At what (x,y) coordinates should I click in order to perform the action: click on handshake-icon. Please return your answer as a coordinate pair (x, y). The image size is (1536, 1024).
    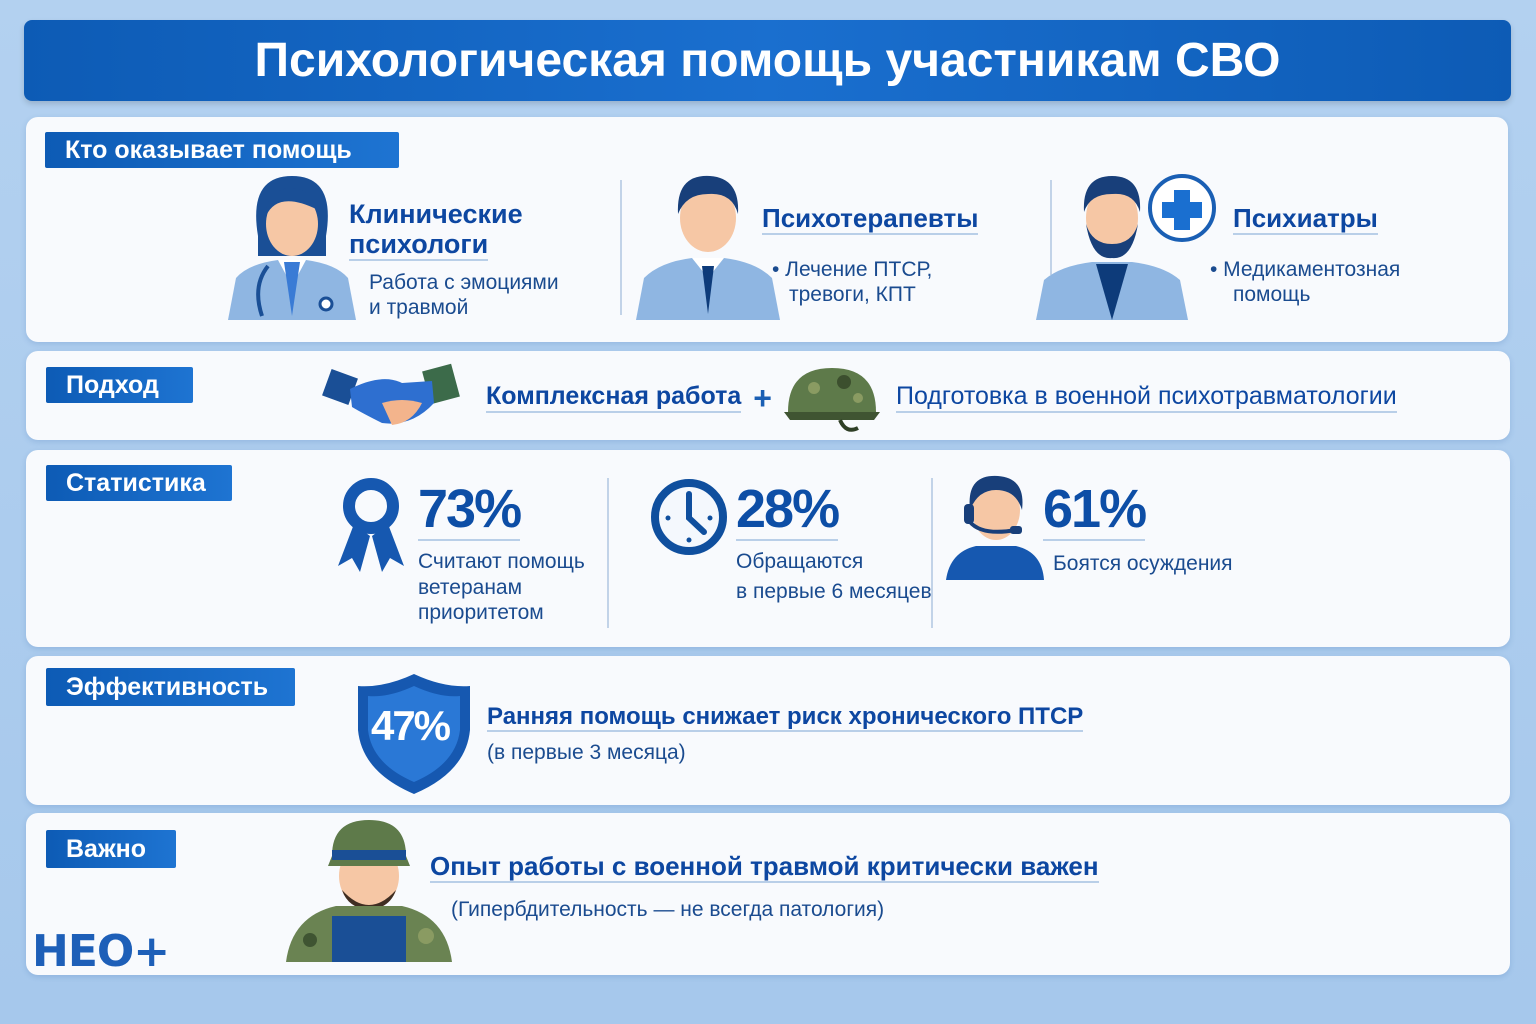
    Looking at the image, I should click on (391, 394).